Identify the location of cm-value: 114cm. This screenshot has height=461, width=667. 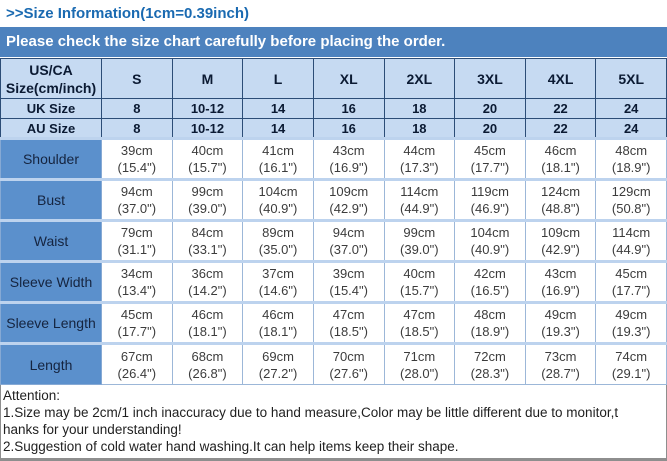
(631, 232).